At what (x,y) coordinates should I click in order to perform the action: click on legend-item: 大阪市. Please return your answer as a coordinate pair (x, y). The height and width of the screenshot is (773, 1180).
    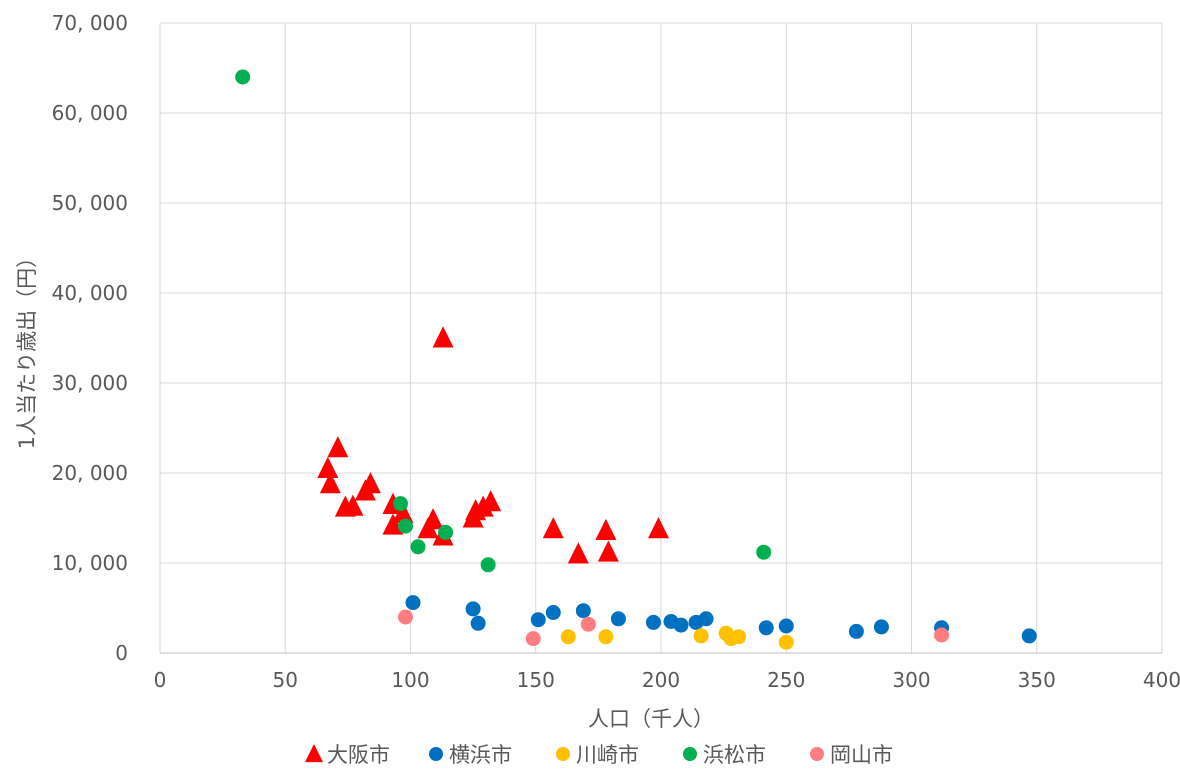
    Looking at the image, I should click on (347, 755).